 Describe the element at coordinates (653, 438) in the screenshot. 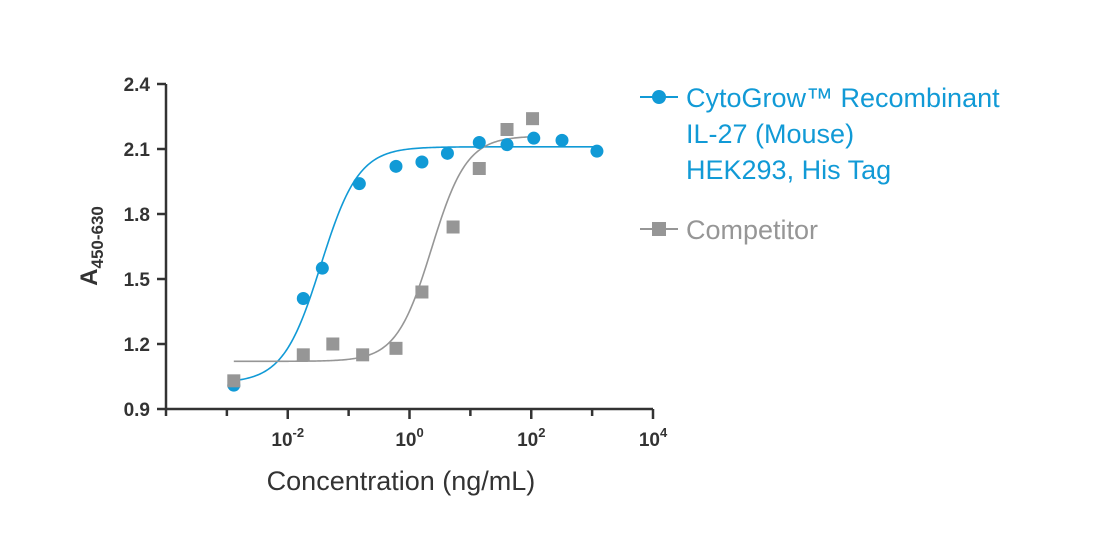

I see `x-tick-label: 10⁴` at that location.